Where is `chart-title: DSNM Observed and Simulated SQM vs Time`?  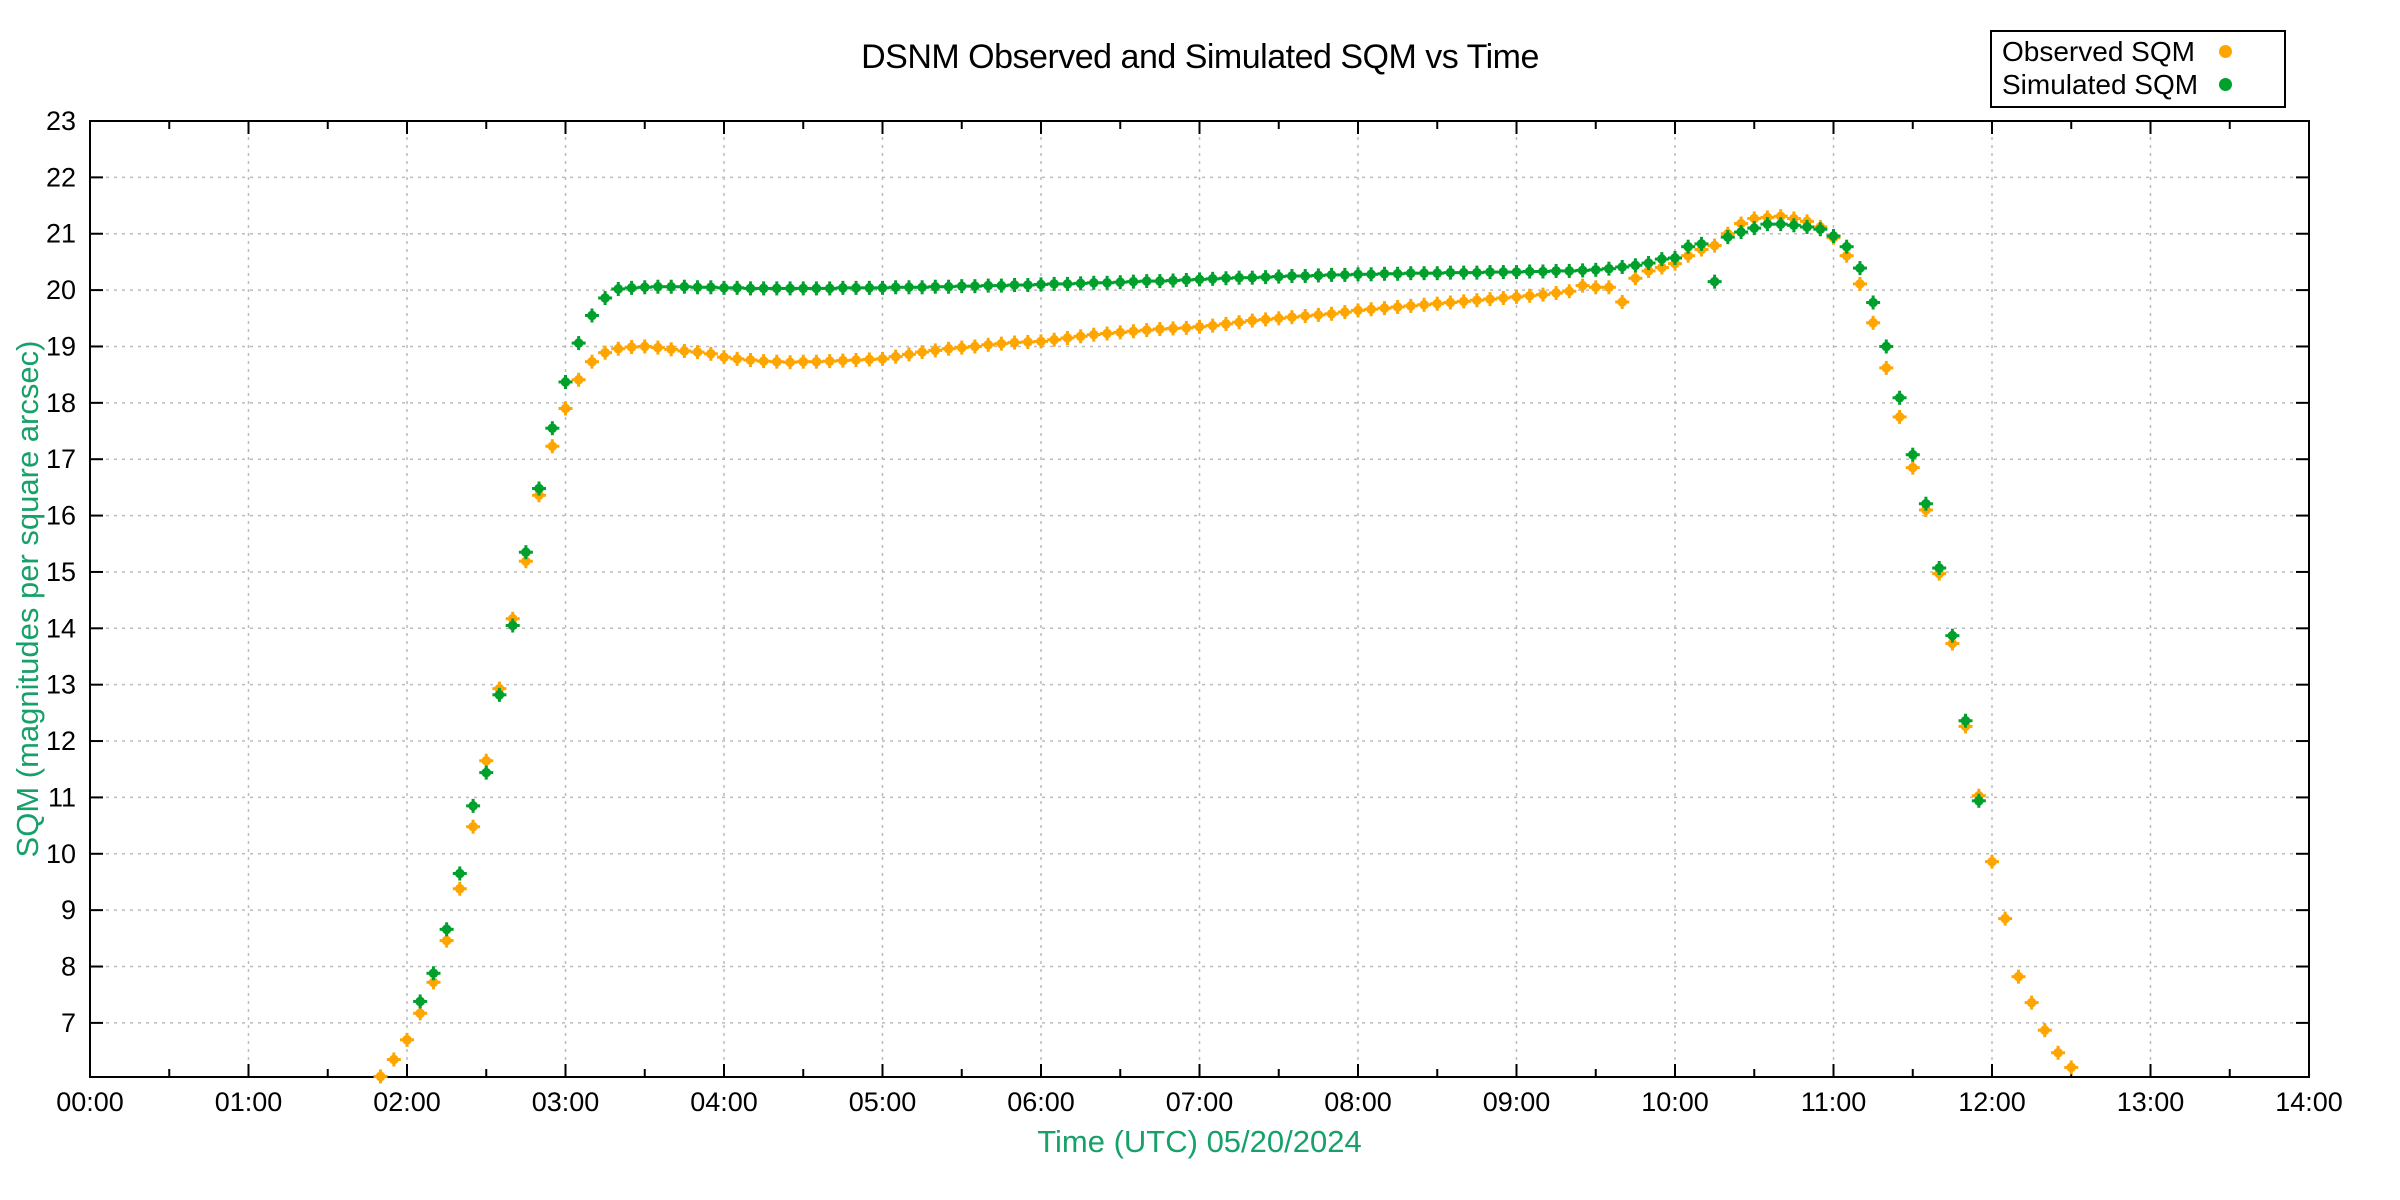
chart-title: DSNM Observed and Simulated SQM vs Time is located at coordinates (1200, 57).